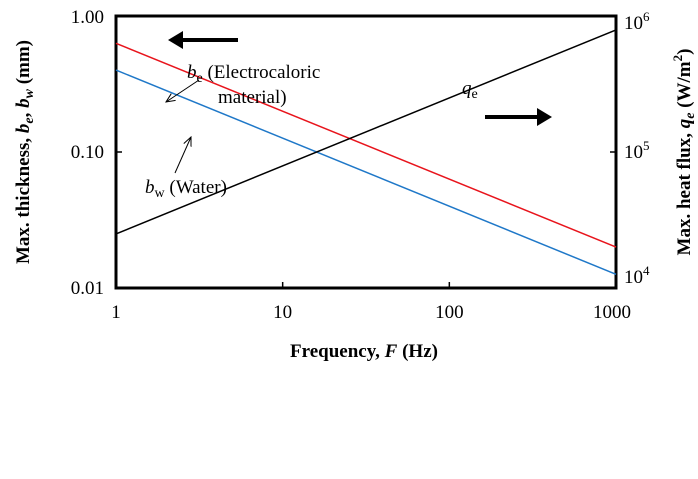 This screenshot has width=698, height=479. What do you see at coordinates (116, 312) in the screenshot?
I see `x-tick-label: 1` at bounding box center [116, 312].